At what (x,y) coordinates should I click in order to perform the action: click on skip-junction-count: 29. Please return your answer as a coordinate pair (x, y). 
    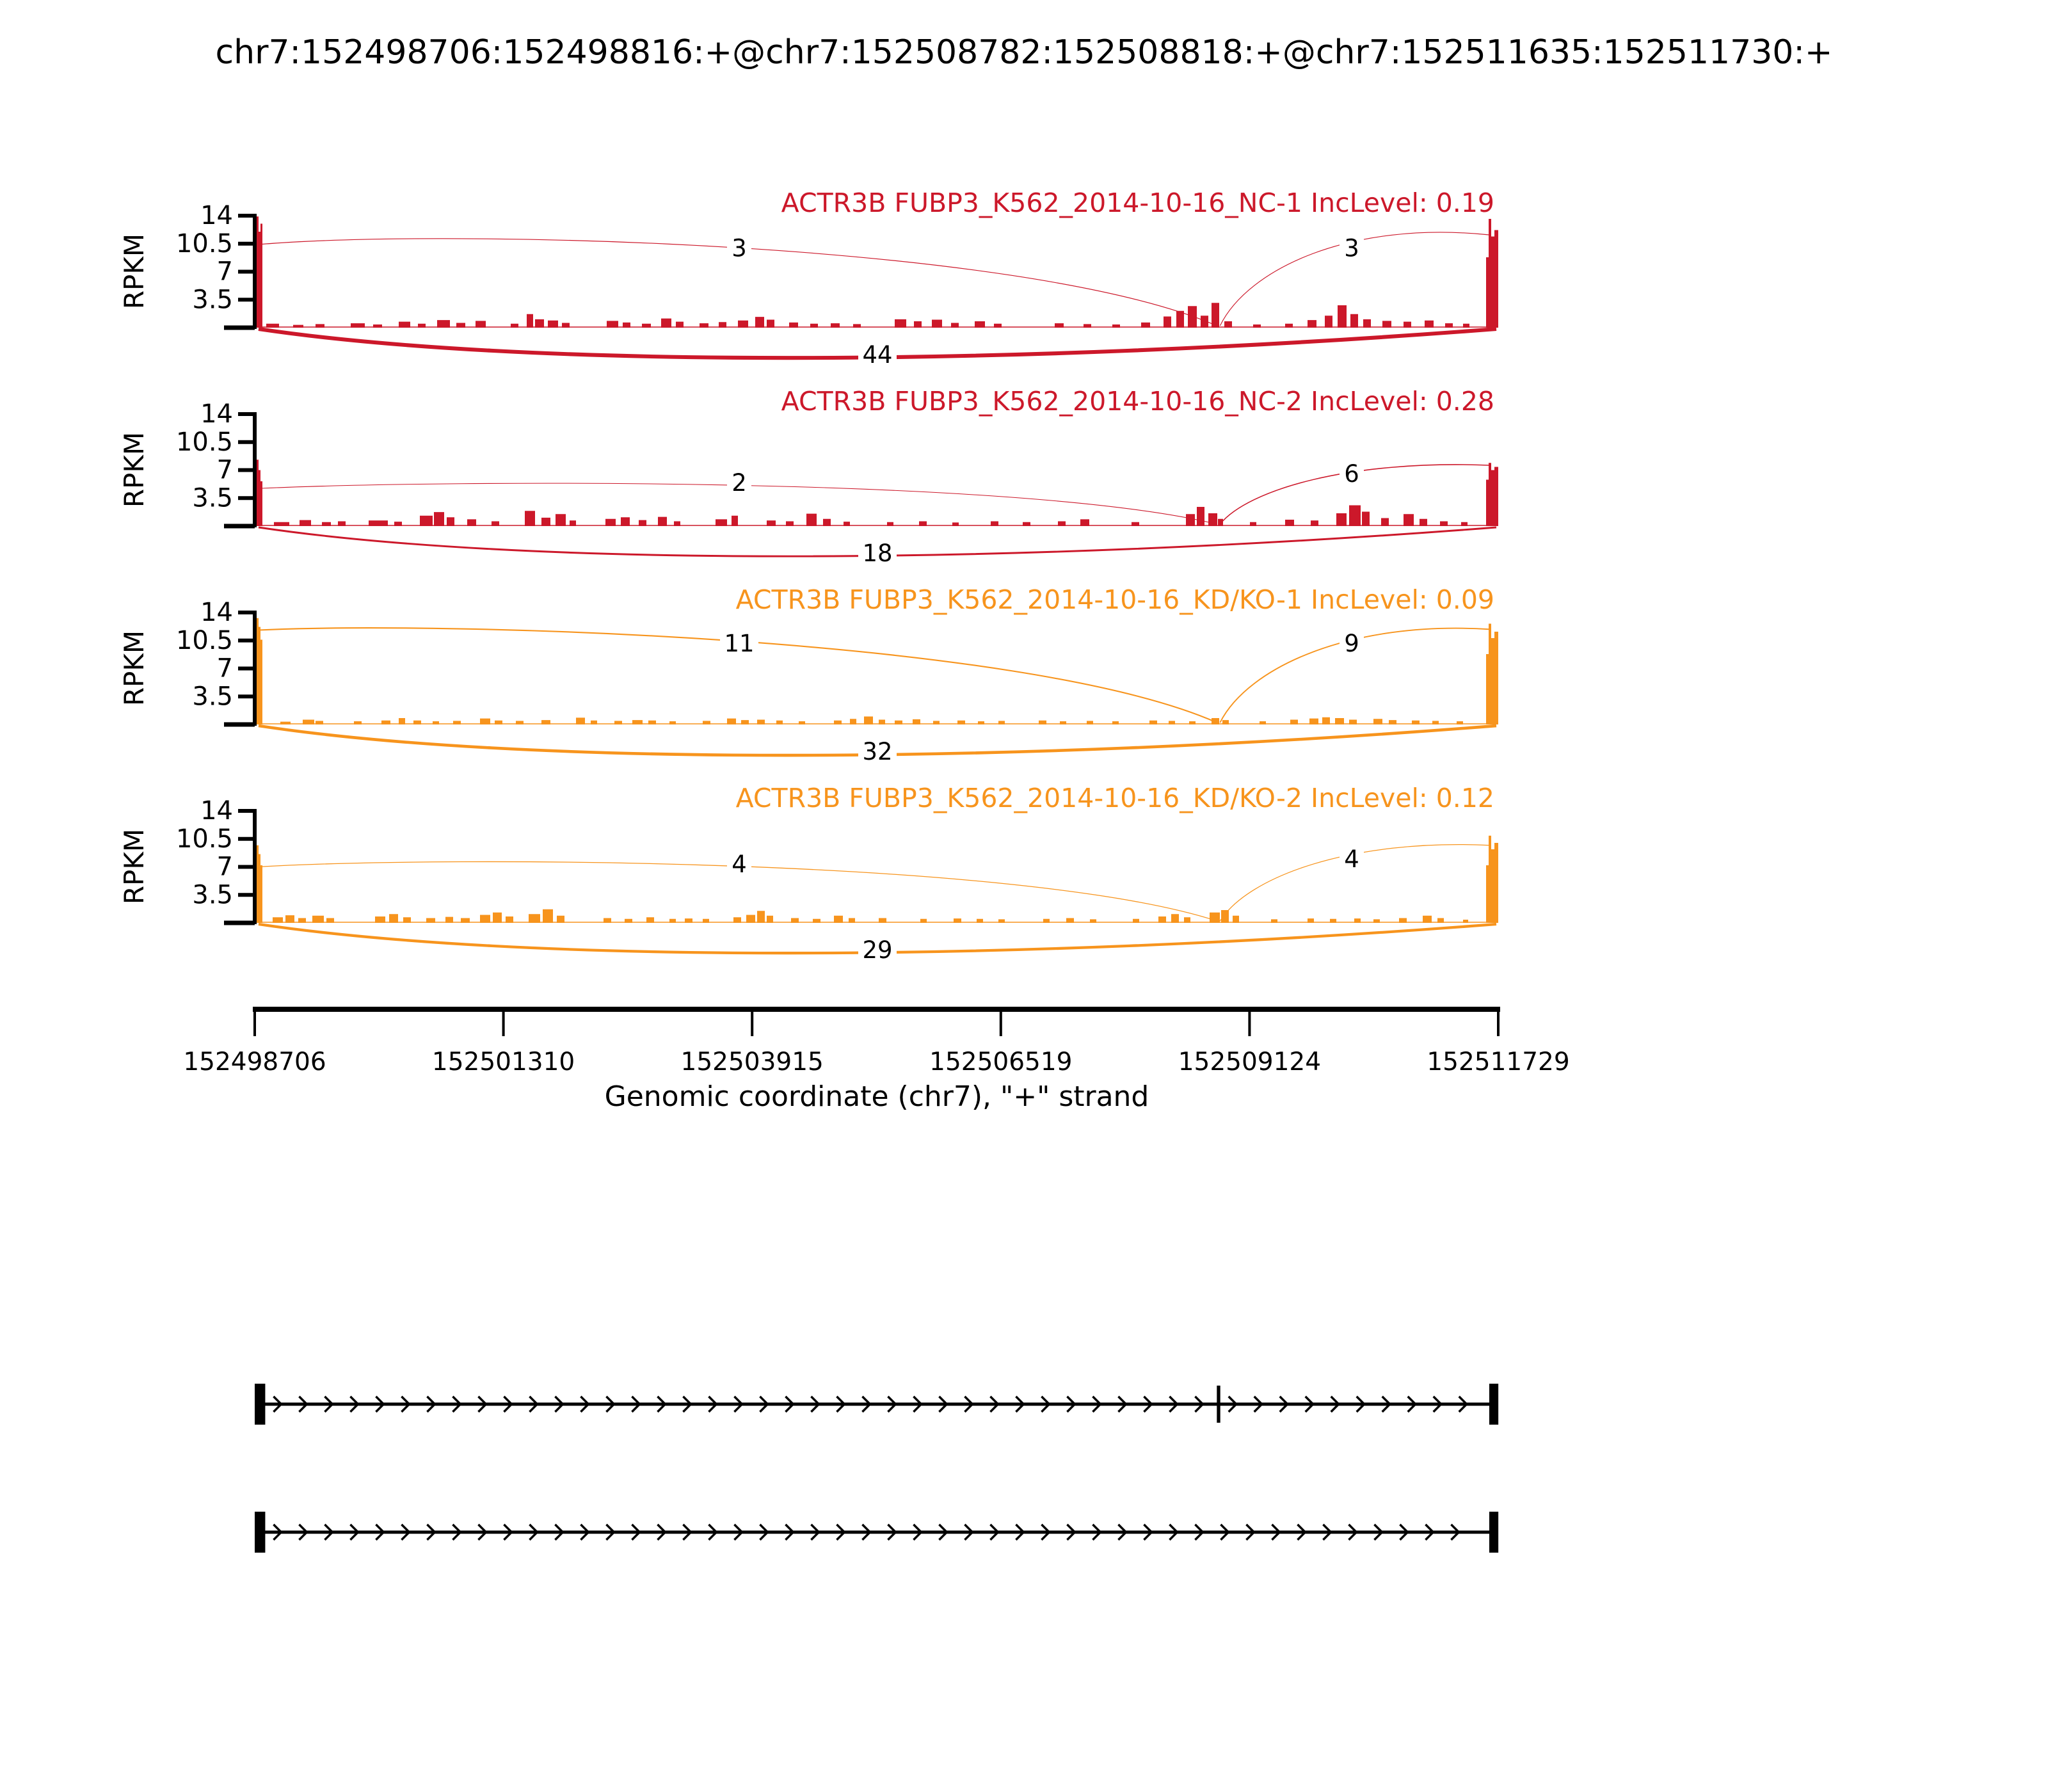
    Looking at the image, I should click on (877, 950).